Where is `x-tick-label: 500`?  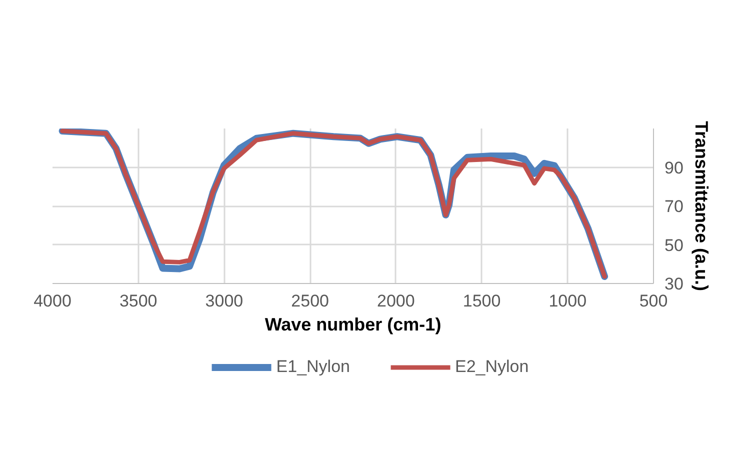 x-tick-label: 500 is located at coordinates (653, 301).